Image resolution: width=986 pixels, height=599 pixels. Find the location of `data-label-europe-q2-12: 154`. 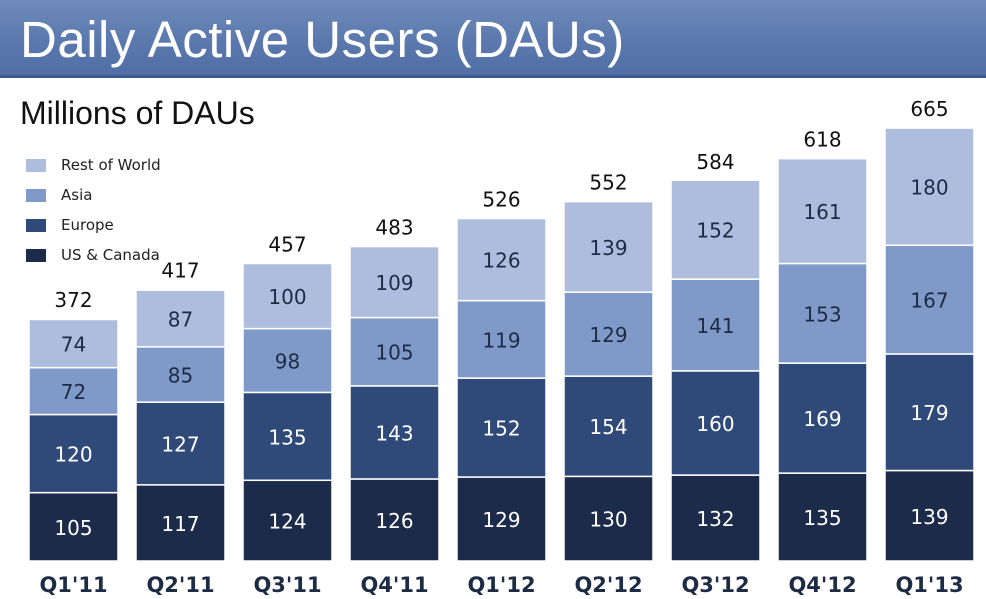

data-label-europe-q2-12: 154 is located at coordinates (608, 427).